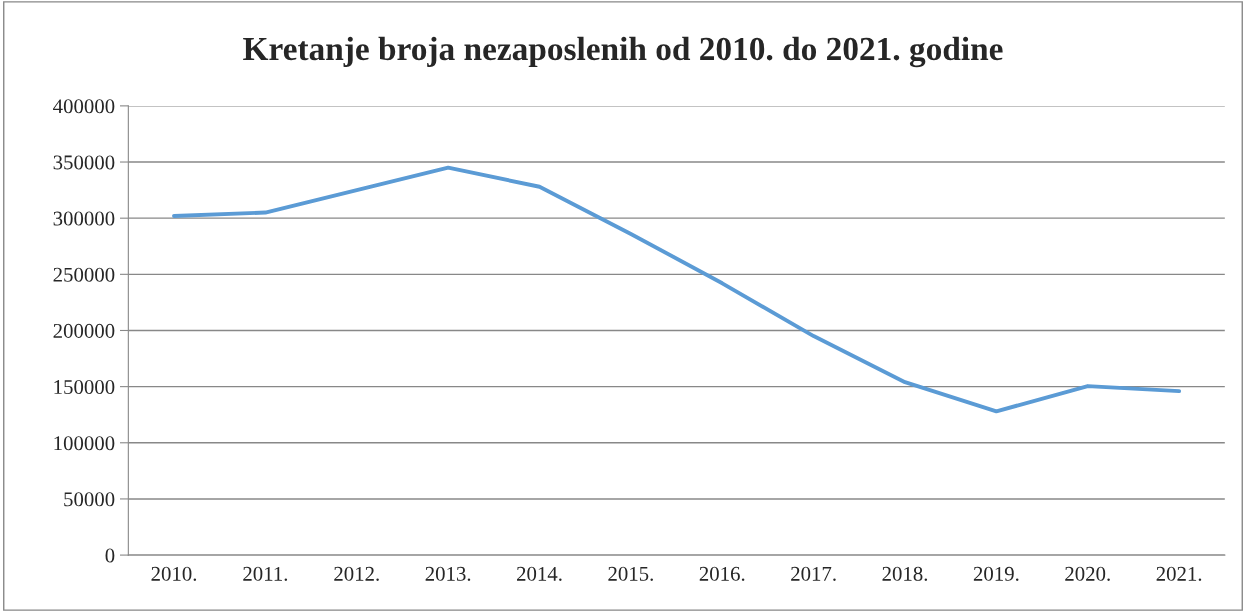 Image resolution: width=1246 pixels, height=612 pixels. I want to click on y-tick-label: 250000, so click(84, 274).